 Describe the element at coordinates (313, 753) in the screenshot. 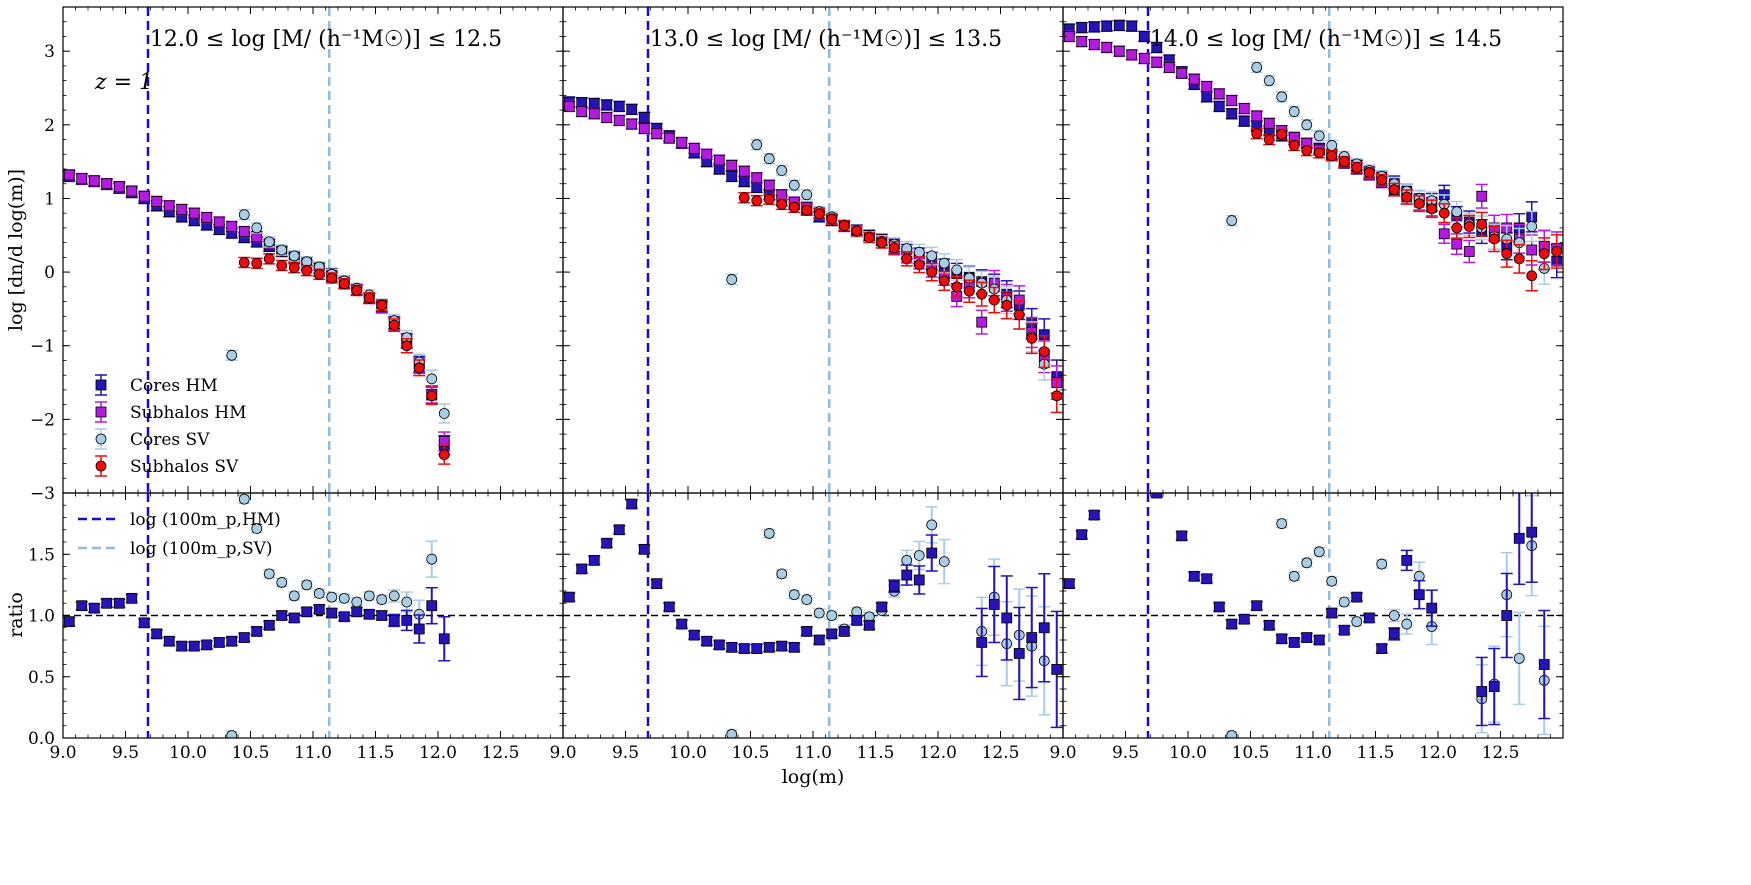

I see `x-tick-label: 11.0` at that location.